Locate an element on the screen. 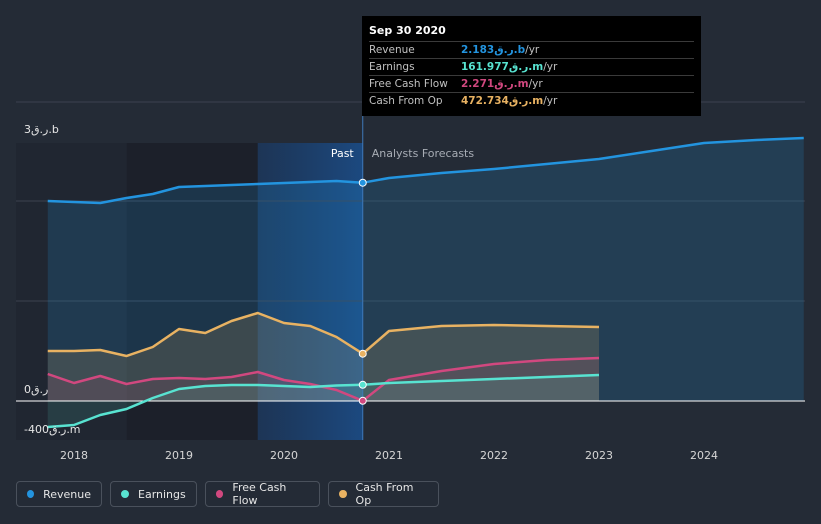 Image resolution: width=821 pixels, height=524 pixels. tooltip-value: 161.977ر.ق.m is located at coordinates (502, 67).